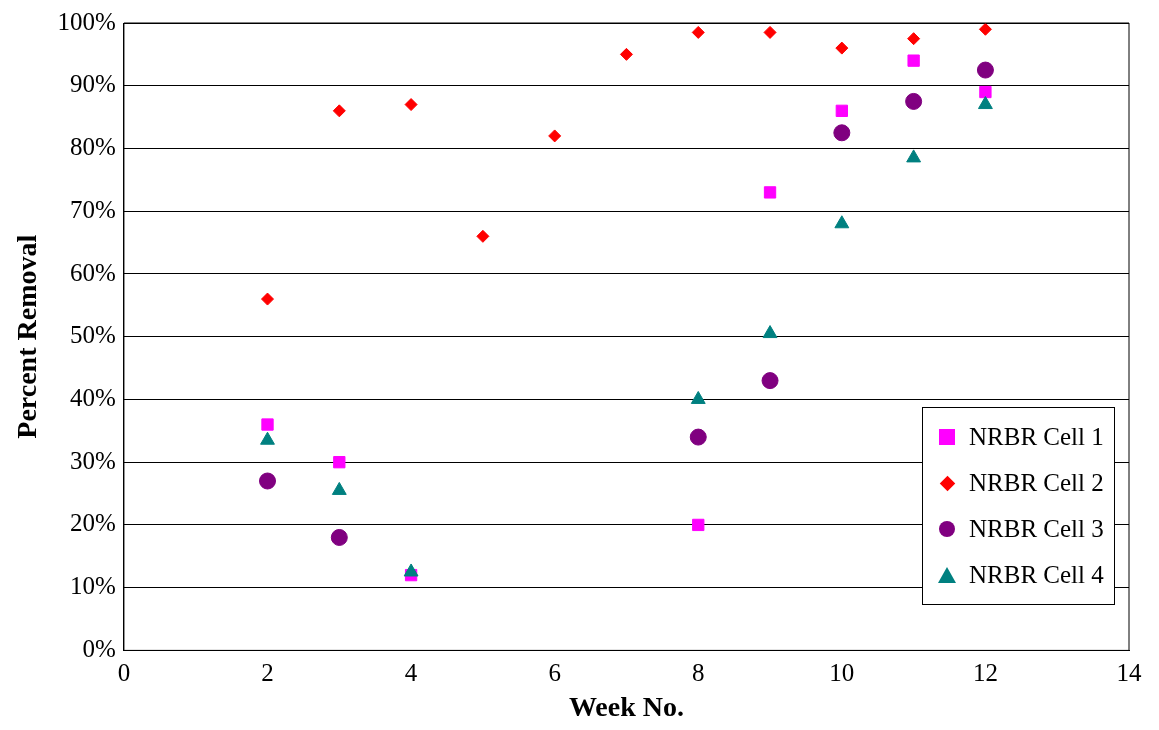 Image resolution: width=1159 pixels, height=730 pixels. Describe the element at coordinates (27, 336) in the screenshot. I see `y-axis-title: Percent Removal` at that location.